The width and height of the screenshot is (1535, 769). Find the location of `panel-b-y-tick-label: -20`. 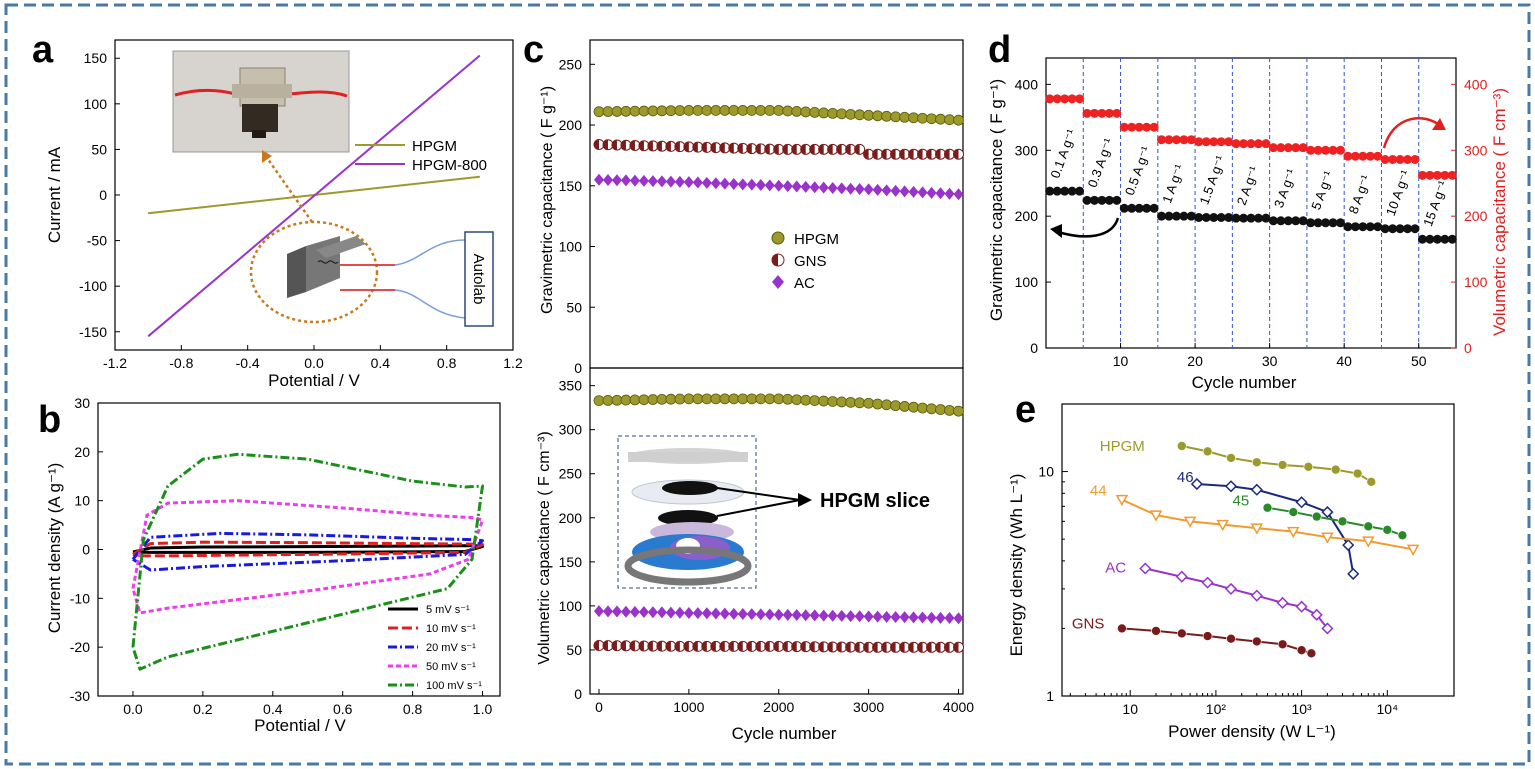

panel-b-y-tick-label: -20 is located at coordinates (80, 647).